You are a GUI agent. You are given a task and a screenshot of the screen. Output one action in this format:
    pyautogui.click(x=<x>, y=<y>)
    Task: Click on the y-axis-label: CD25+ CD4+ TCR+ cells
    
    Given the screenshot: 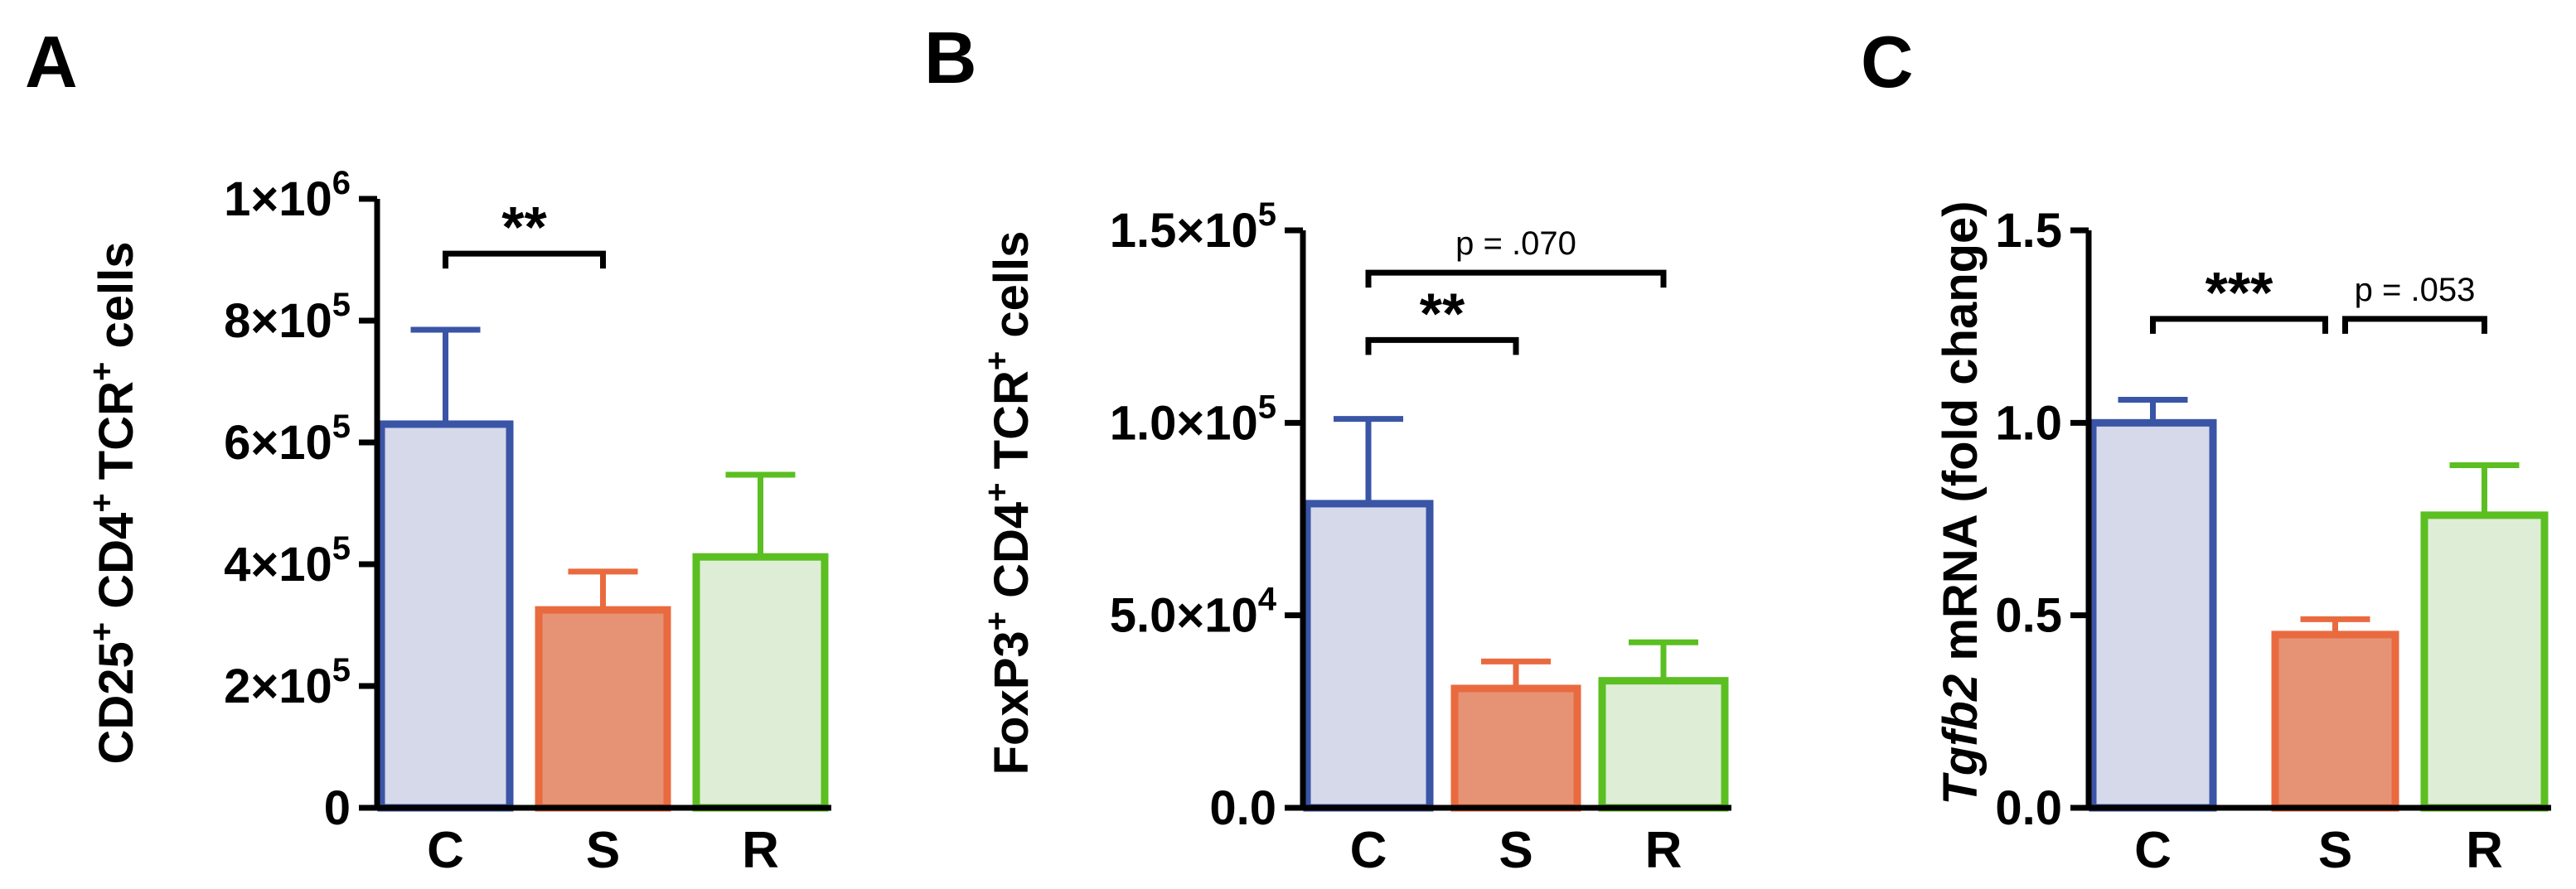 What is the action you would take?
    pyautogui.click(x=113, y=503)
    